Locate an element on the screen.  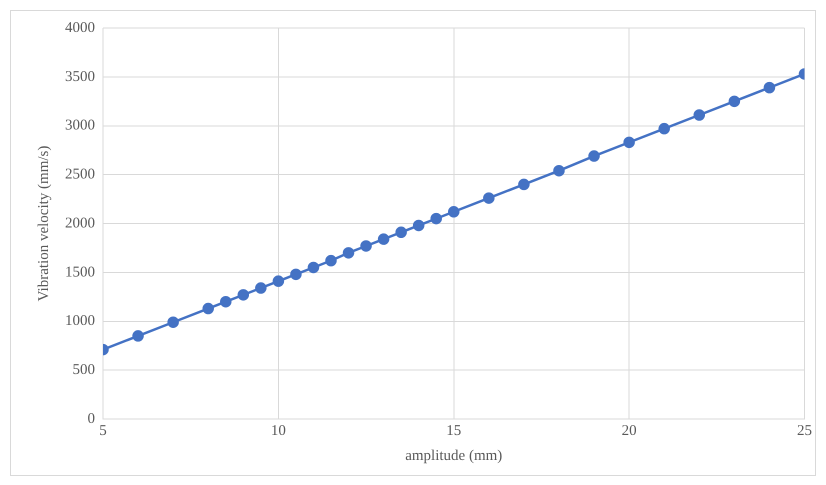
x-tick-label: 25 is located at coordinates (804, 430).